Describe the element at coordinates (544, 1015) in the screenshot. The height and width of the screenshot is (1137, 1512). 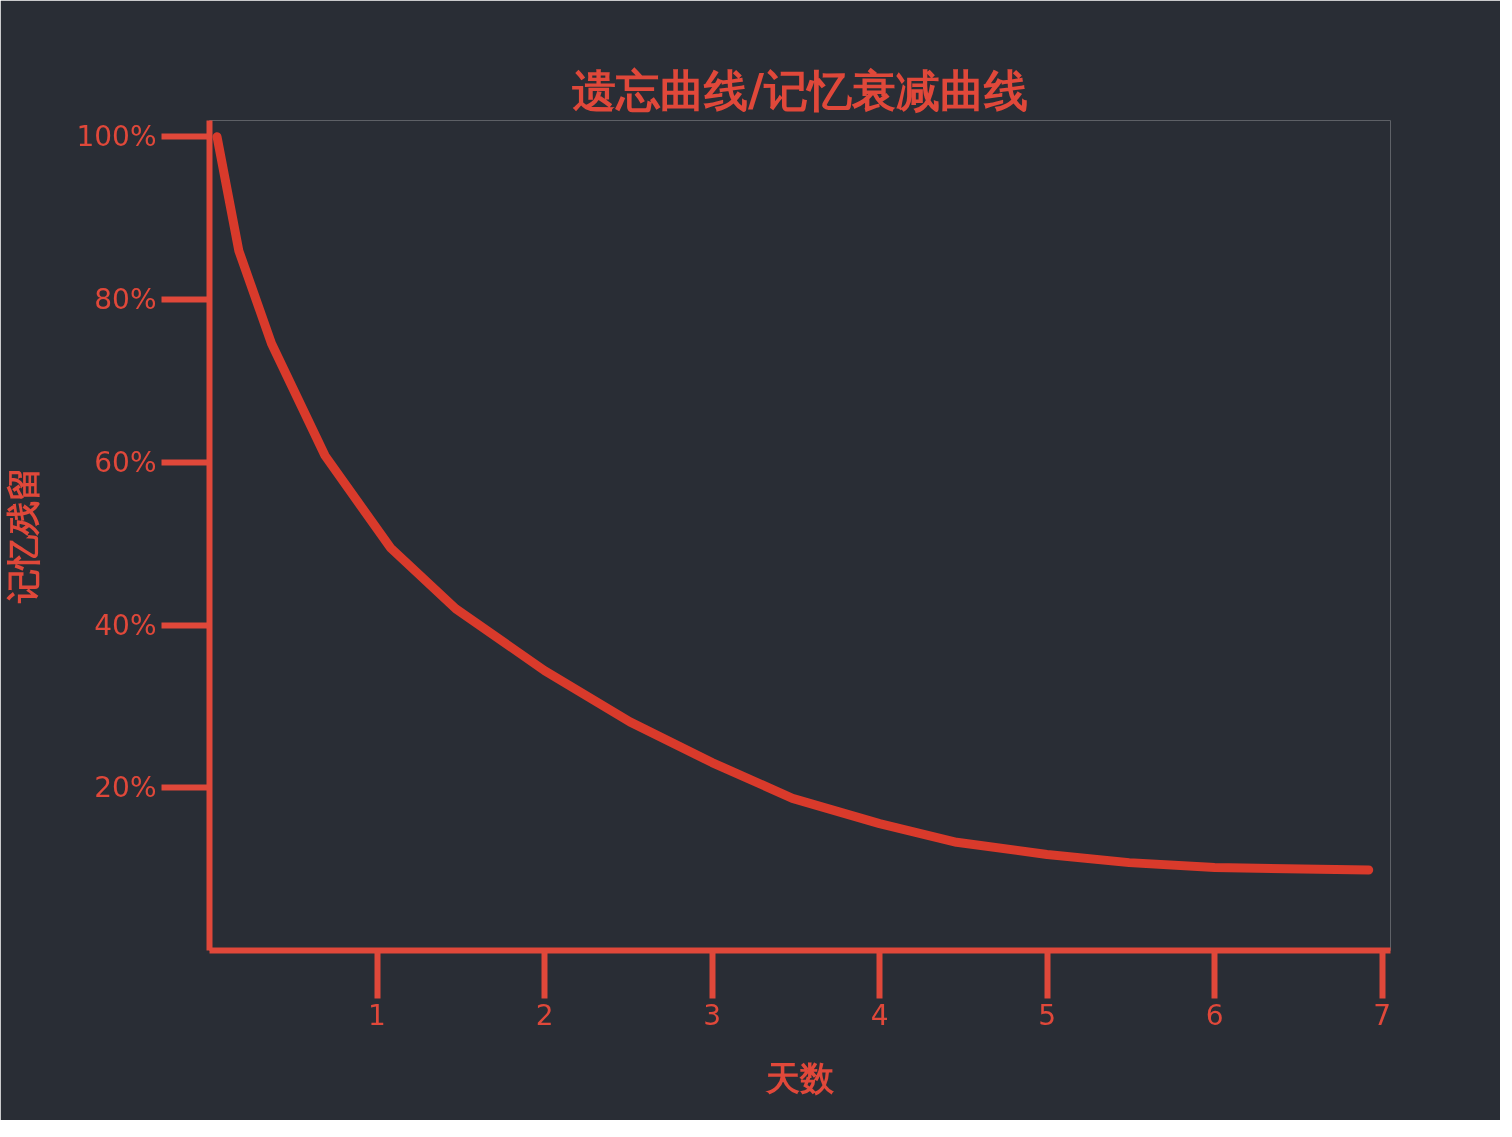
I see `x-tick-label: 2` at that location.